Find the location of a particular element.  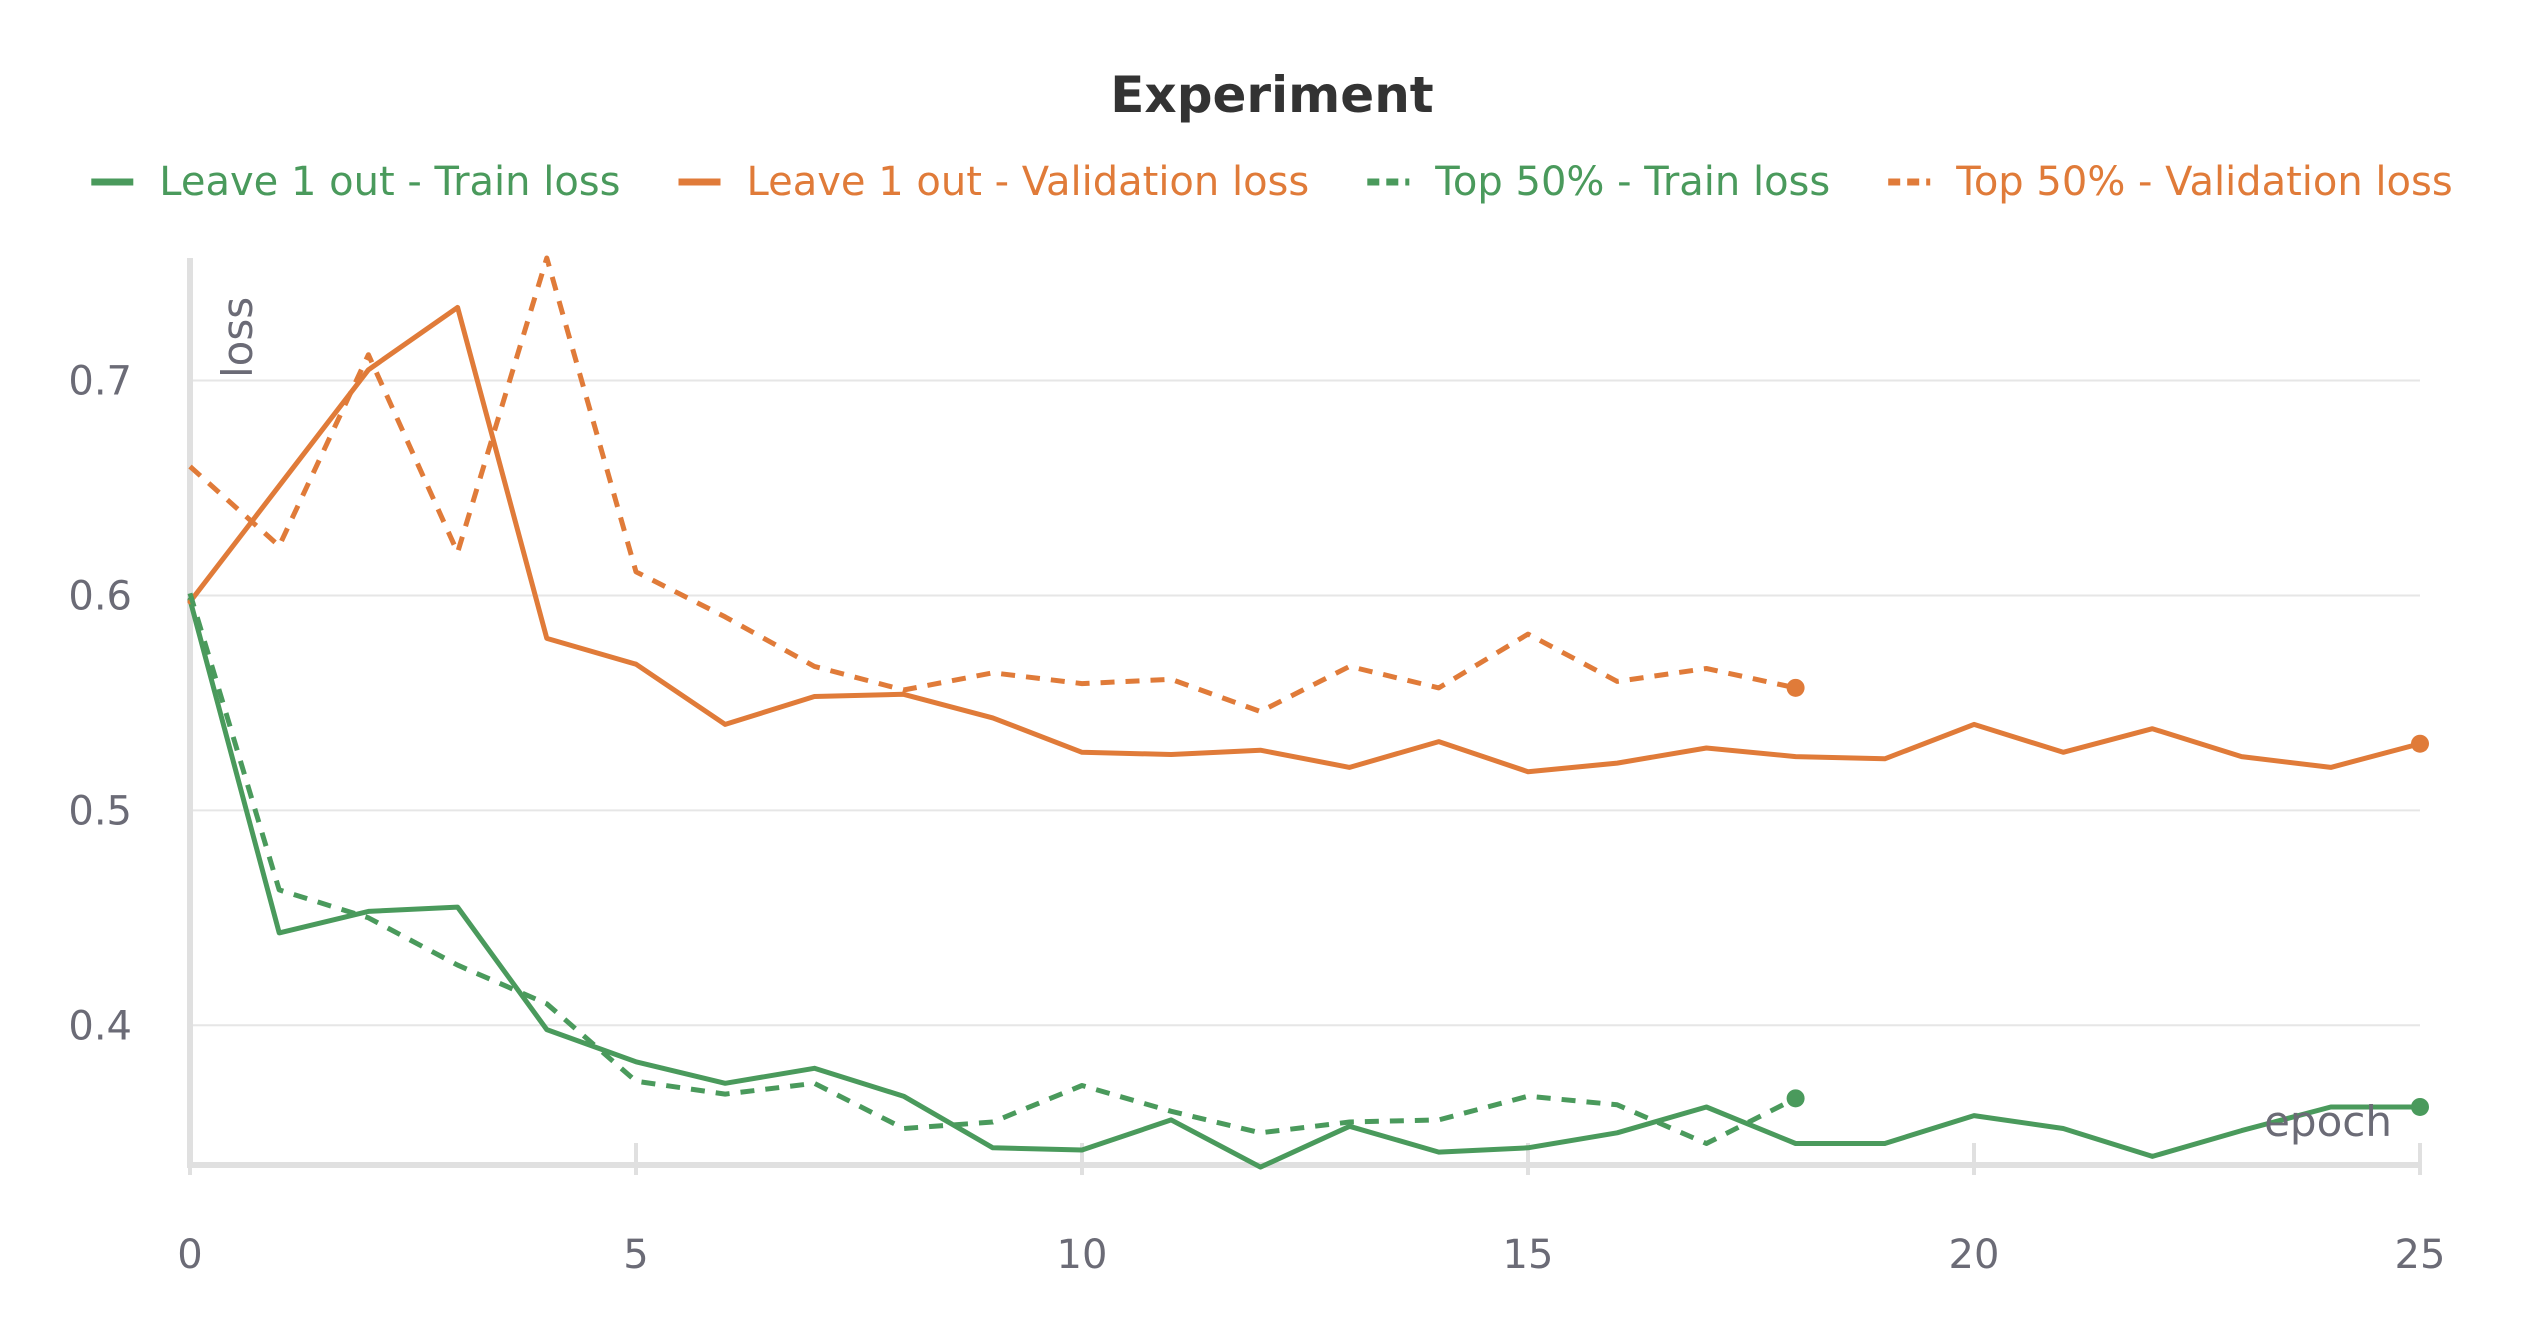

x-tick-label-4: 20 is located at coordinates (1974, 1255).